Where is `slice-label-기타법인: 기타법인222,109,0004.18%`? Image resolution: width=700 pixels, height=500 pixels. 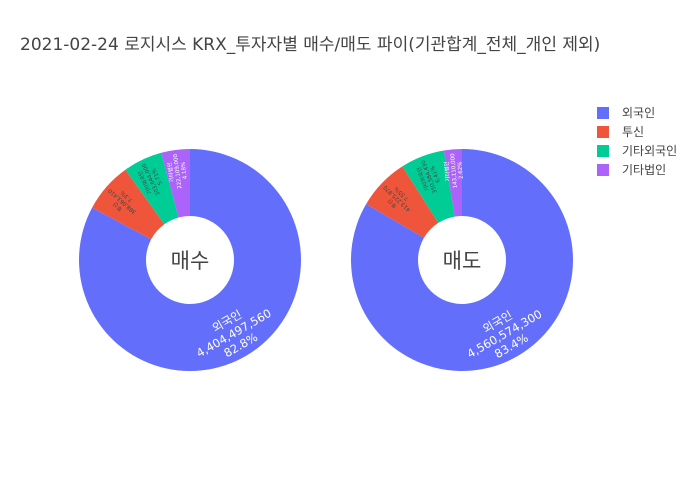
slice-label-기타법인: 기타법인222,109,0004.18% is located at coordinates (177, 171).